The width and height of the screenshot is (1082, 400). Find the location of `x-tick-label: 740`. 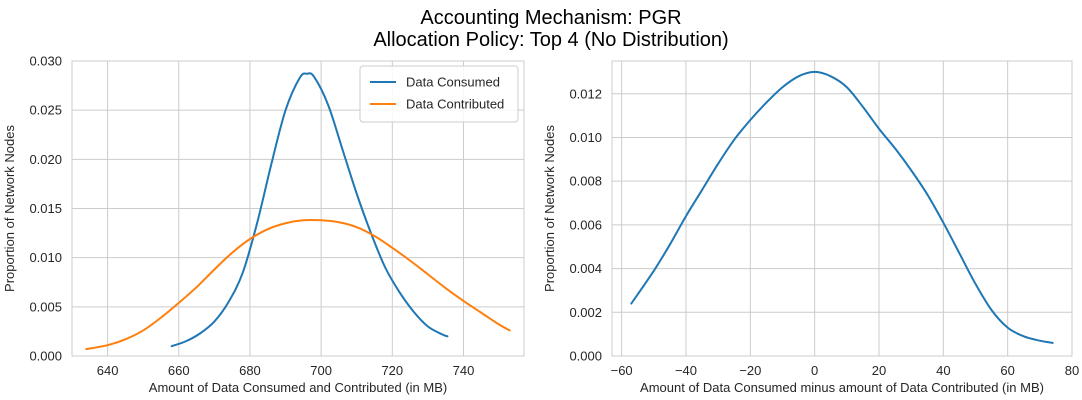

x-tick-label: 740 is located at coordinates (464, 370).